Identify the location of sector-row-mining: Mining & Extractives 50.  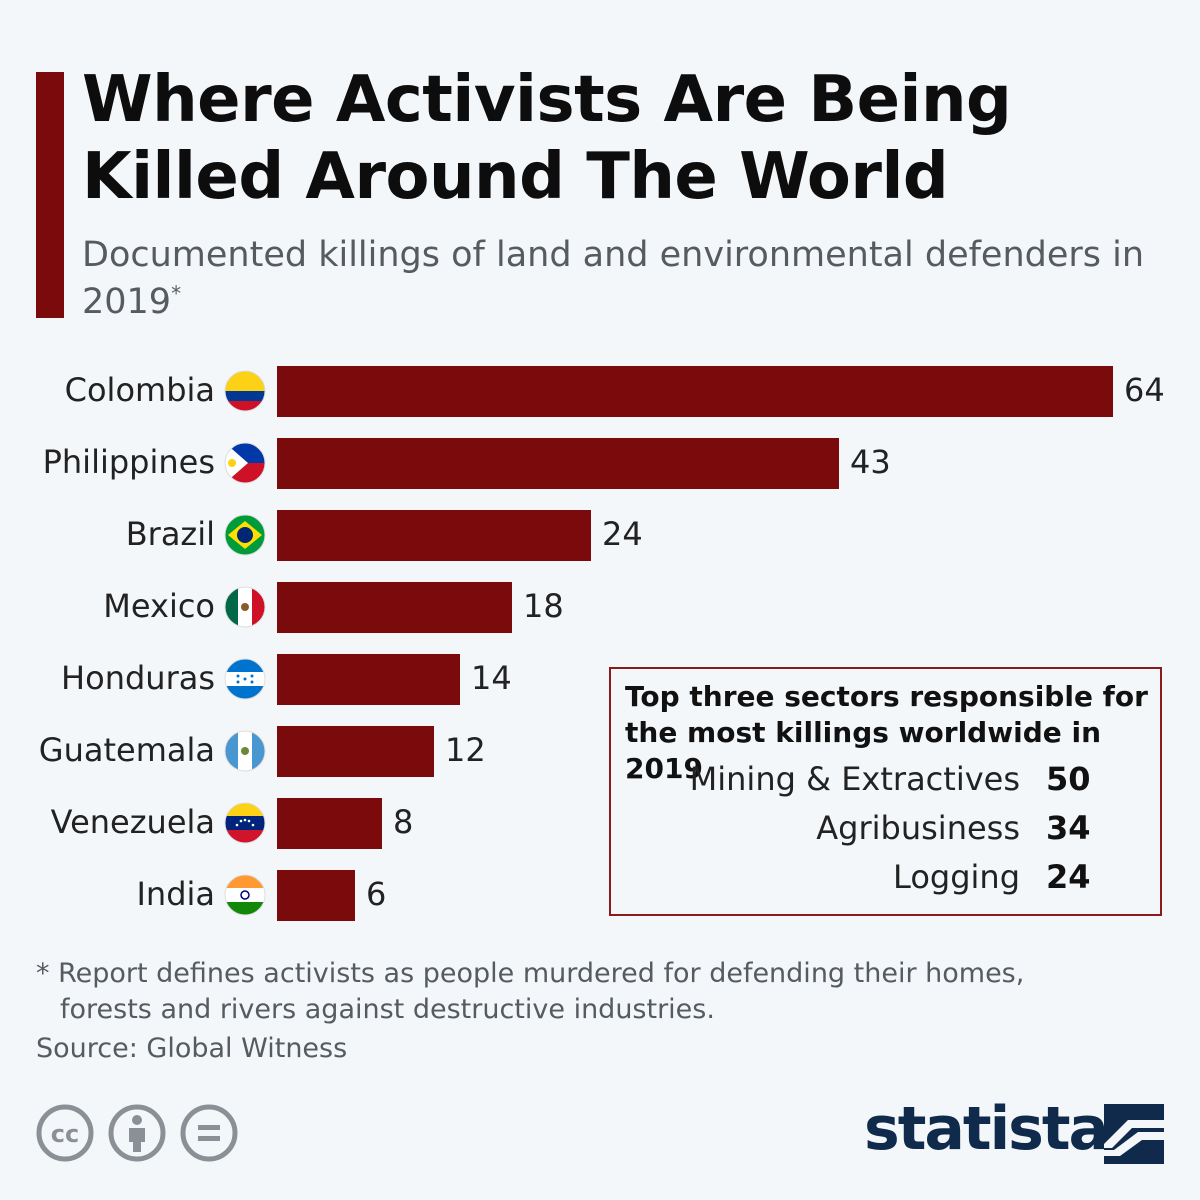
(885, 784).